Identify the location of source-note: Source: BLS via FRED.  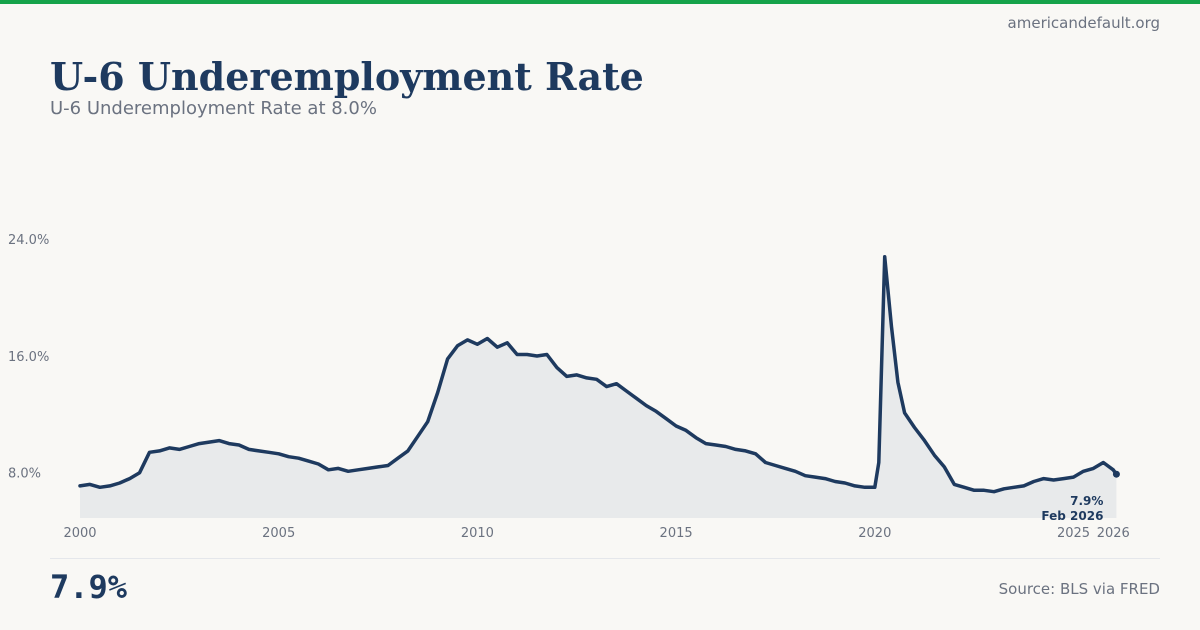
(1079, 589).